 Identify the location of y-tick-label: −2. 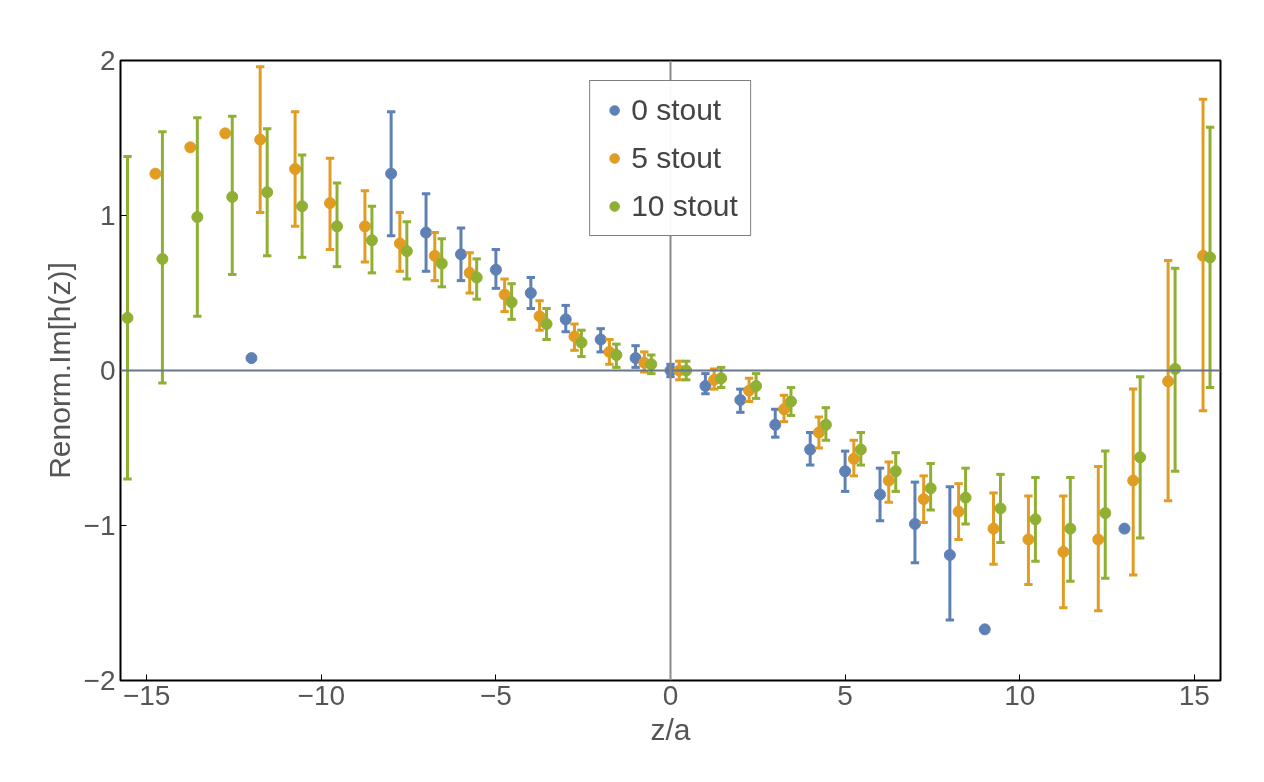
(99, 680).